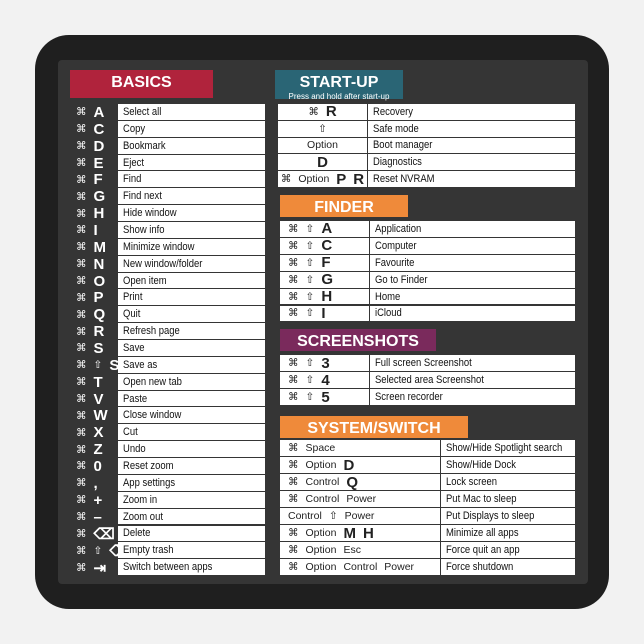  Describe the element at coordinates (191, 163) in the screenshot. I see `action: Eject` at that location.